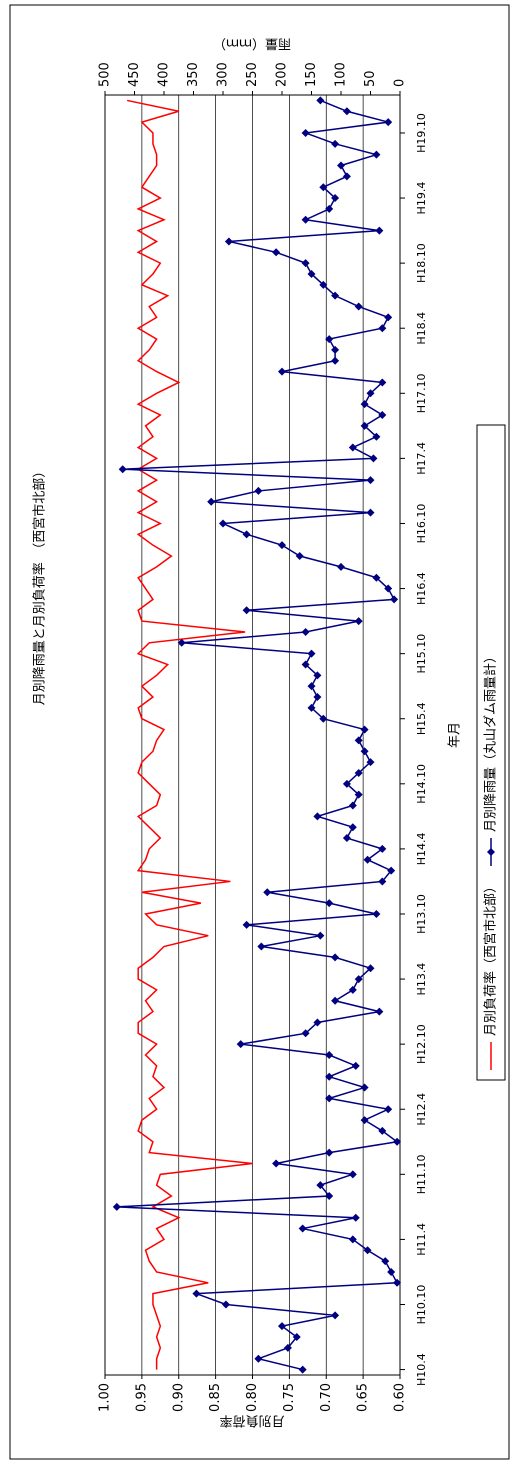 The image size is (517, 1465). I want to click on x-tick-label: H13.10, so click(421, 914).